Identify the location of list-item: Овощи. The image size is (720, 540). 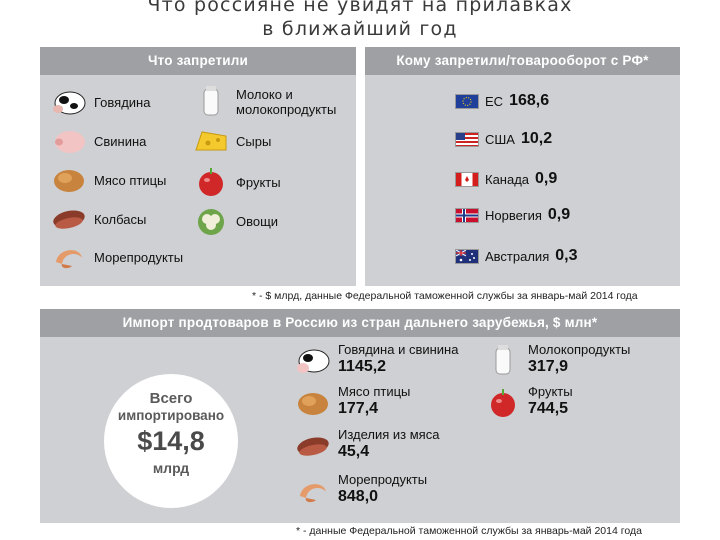
(235, 221).